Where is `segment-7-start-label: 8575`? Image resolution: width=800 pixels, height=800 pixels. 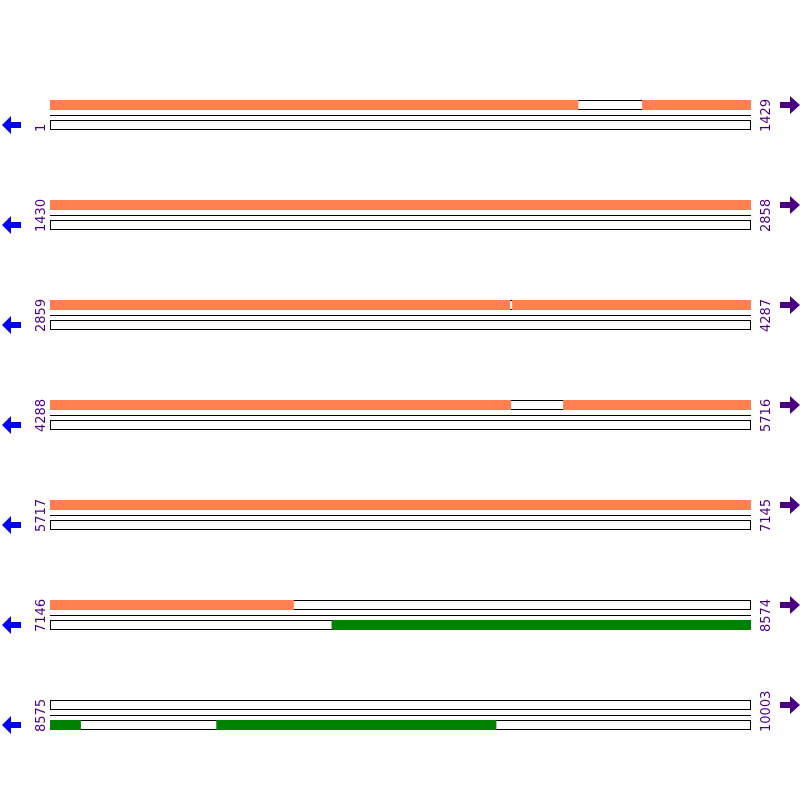
segment-7-start-label: 8575 is located at coordinates (41, 715).